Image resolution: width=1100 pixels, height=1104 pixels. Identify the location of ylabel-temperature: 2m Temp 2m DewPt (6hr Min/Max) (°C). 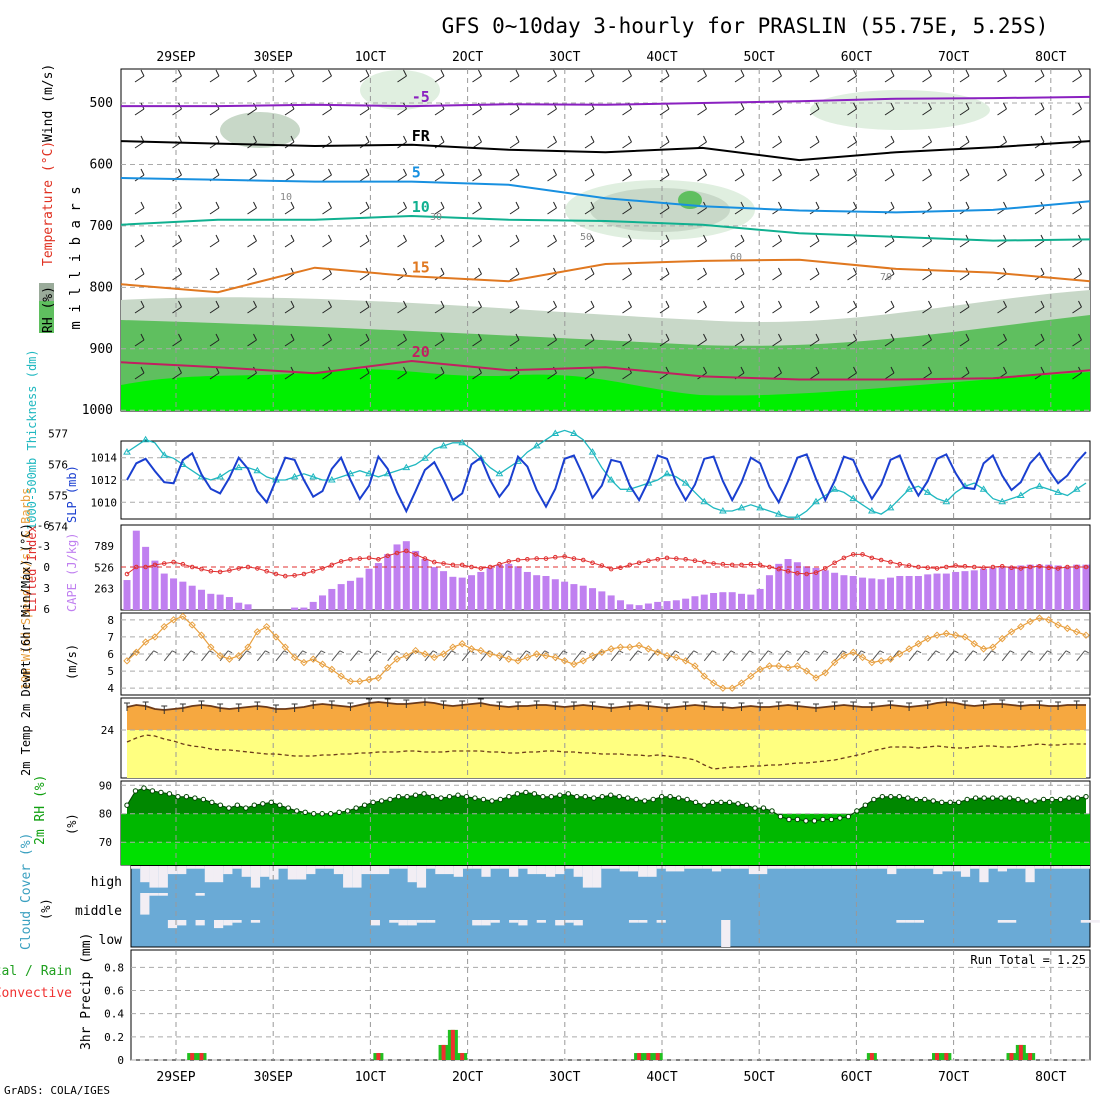
(26, 649).